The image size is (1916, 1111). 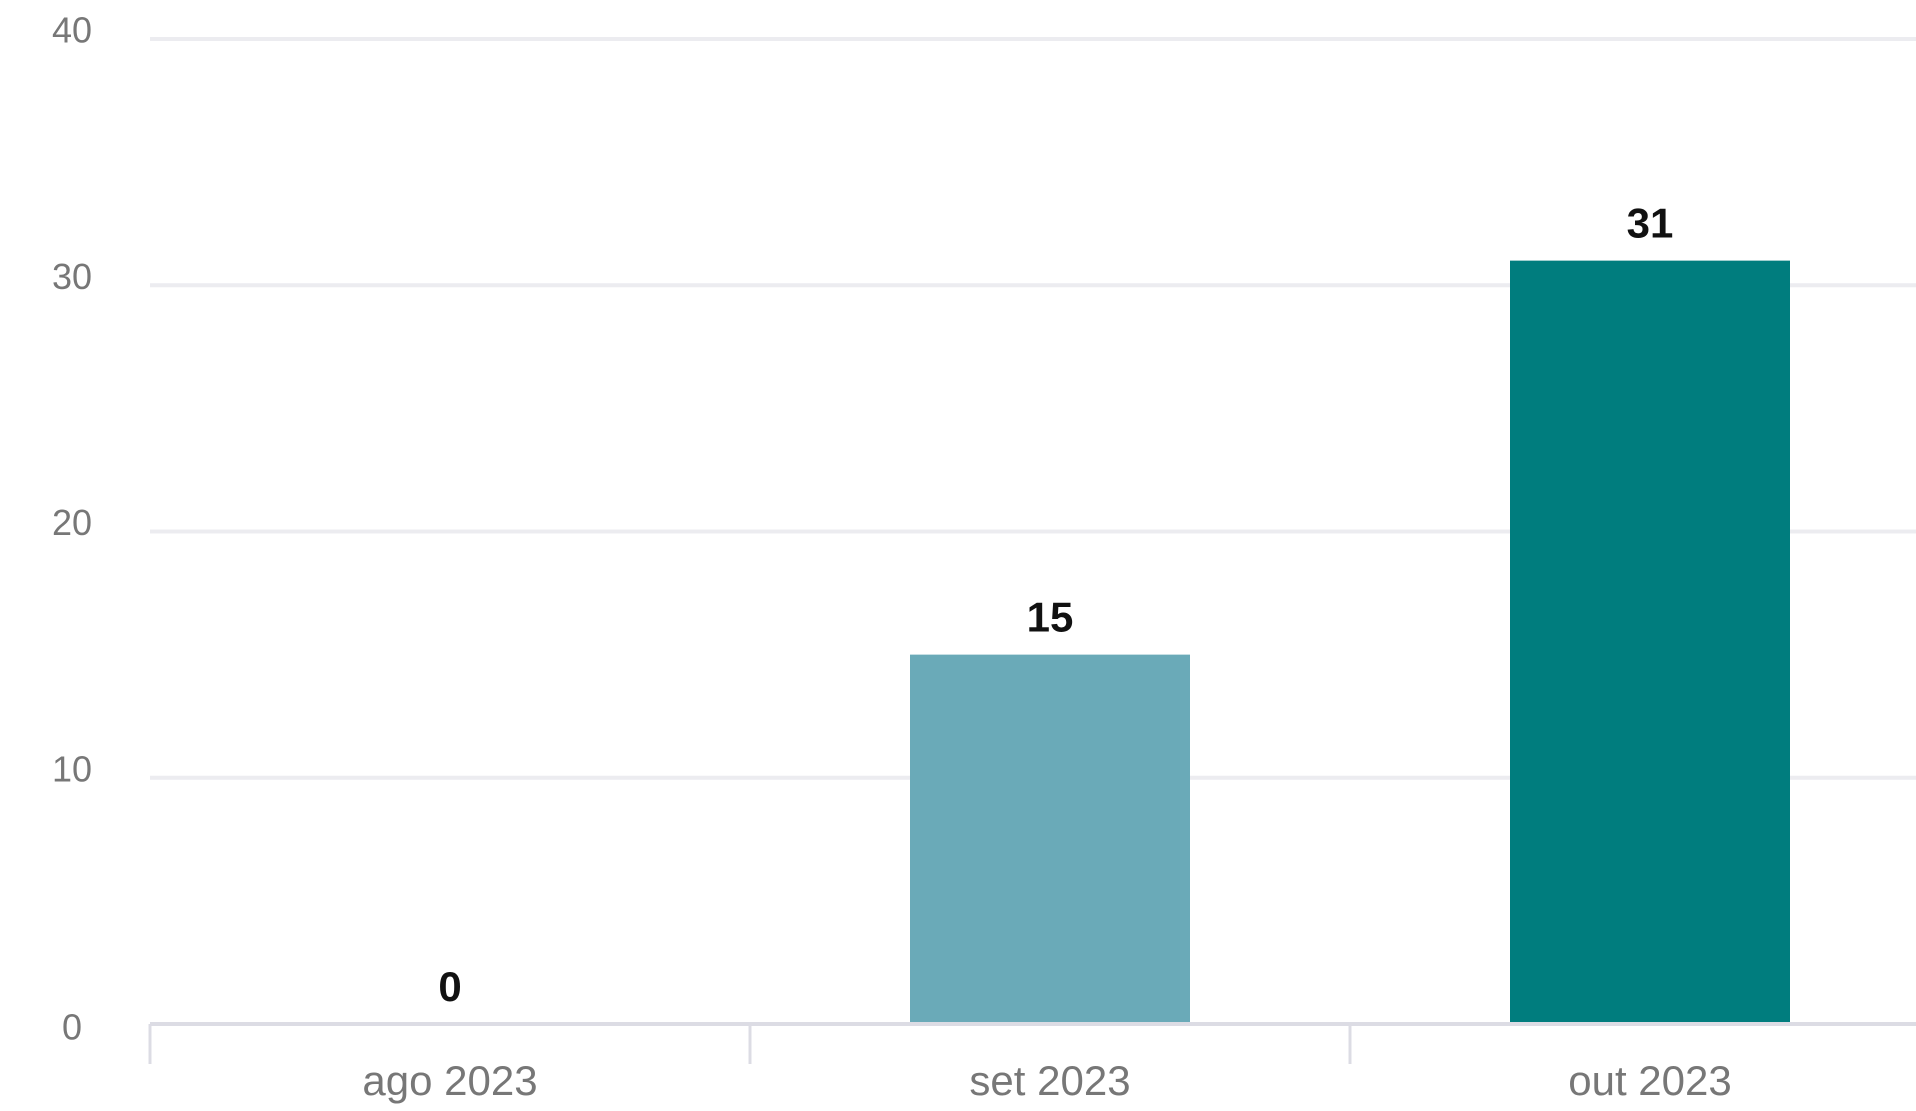 What do you see at coordinates (72, 30) in the screenshot?
I see `y-tick-label: 40` at bounding box center [72, 30].